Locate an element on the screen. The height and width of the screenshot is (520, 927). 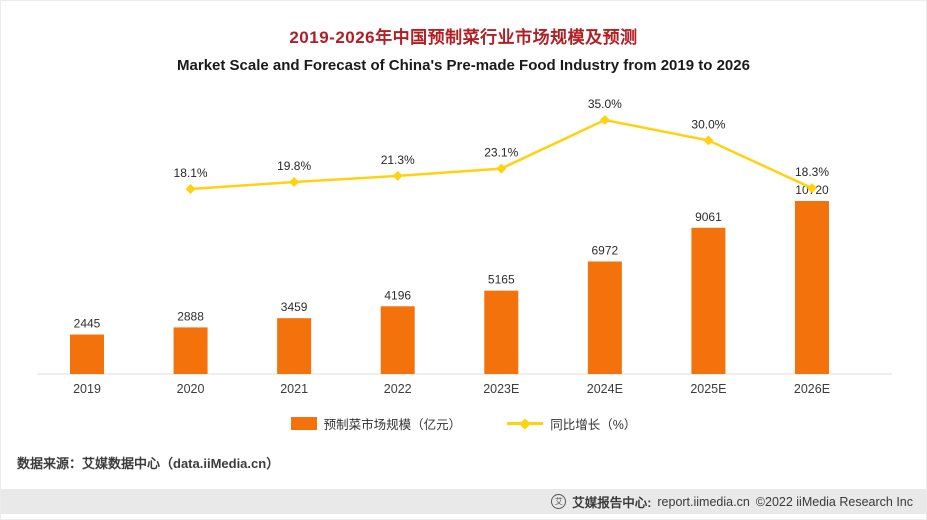
bar-value-label: 2888 is located at coordinates (190, 316).